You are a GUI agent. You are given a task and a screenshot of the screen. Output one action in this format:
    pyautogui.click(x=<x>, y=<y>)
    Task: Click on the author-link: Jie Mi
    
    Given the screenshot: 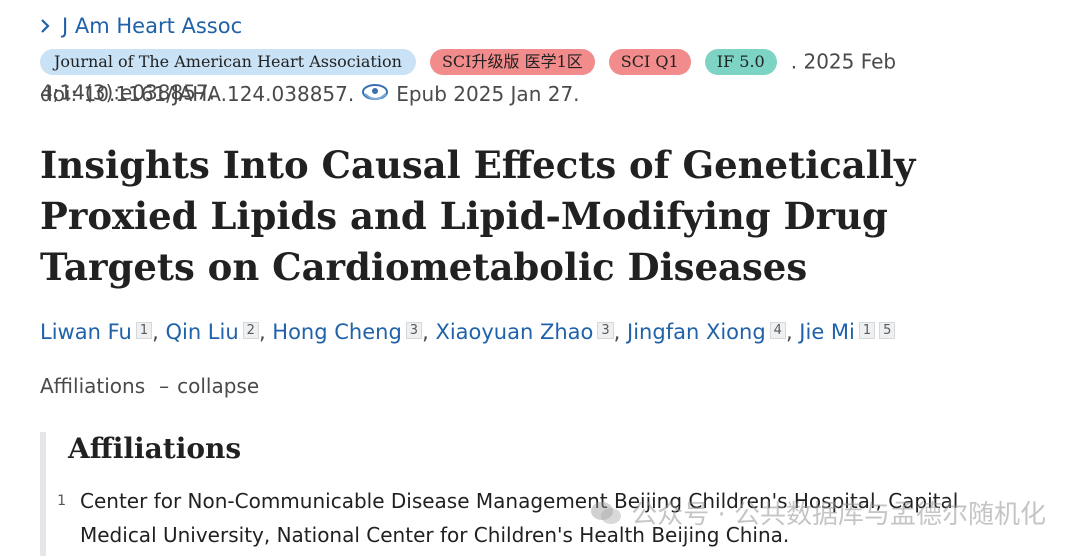 What is the action you would take?
    pyautogui.click(x=827, y=332)
    